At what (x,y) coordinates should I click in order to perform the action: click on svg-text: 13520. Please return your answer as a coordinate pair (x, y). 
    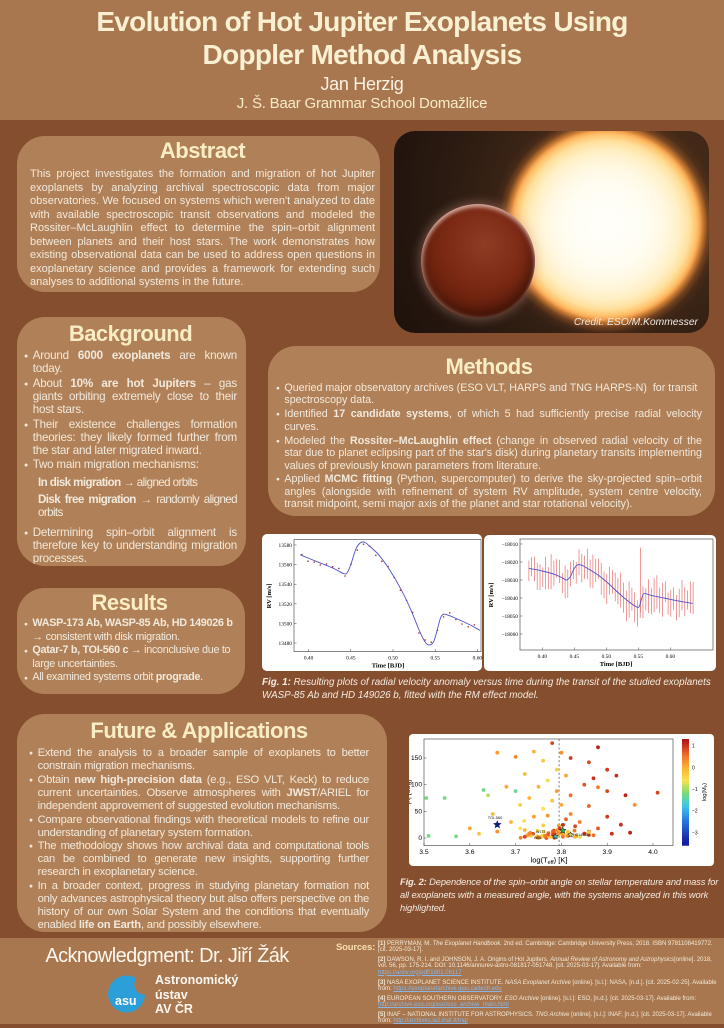
    Looking at the image, I should click on (286, 605).